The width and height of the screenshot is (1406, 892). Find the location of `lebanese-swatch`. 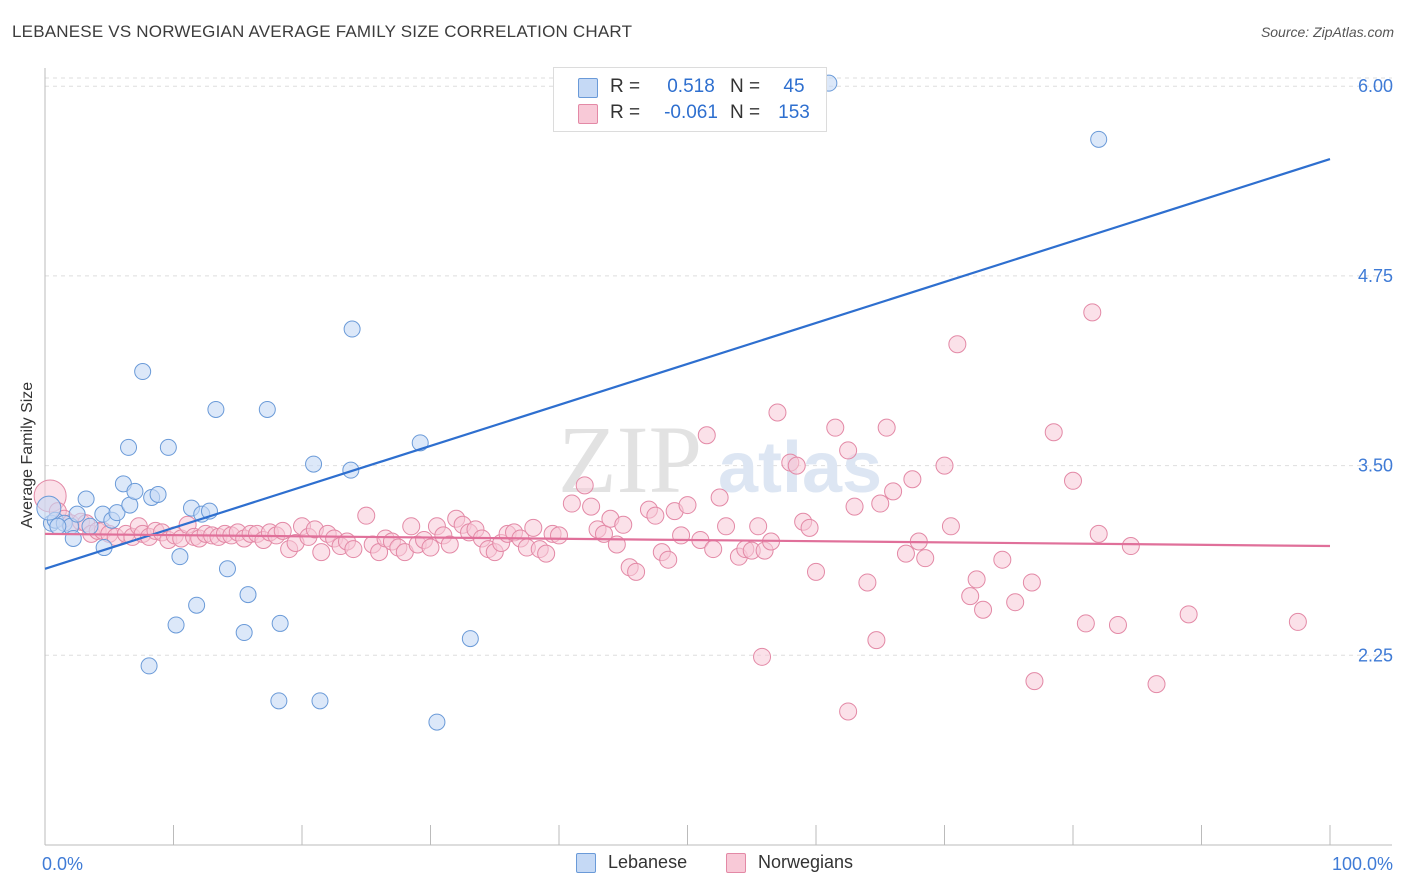

lebanese-swatch is located at coordinates (588, 88).